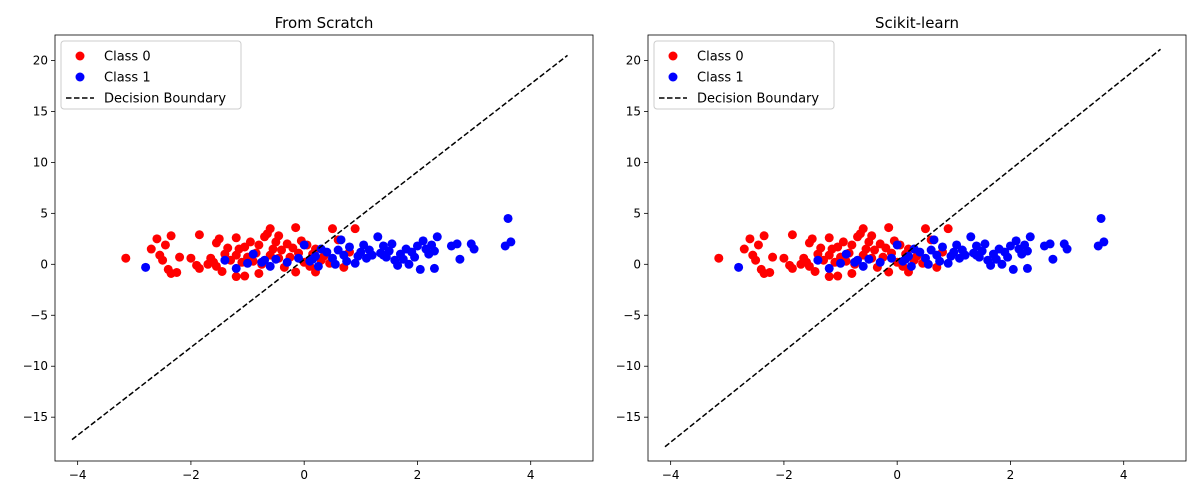 The width and height of the screenshot is (1200, 500). I want to click on legend: Class 0 Class 1 Decision Boundary, so click(744, 75).